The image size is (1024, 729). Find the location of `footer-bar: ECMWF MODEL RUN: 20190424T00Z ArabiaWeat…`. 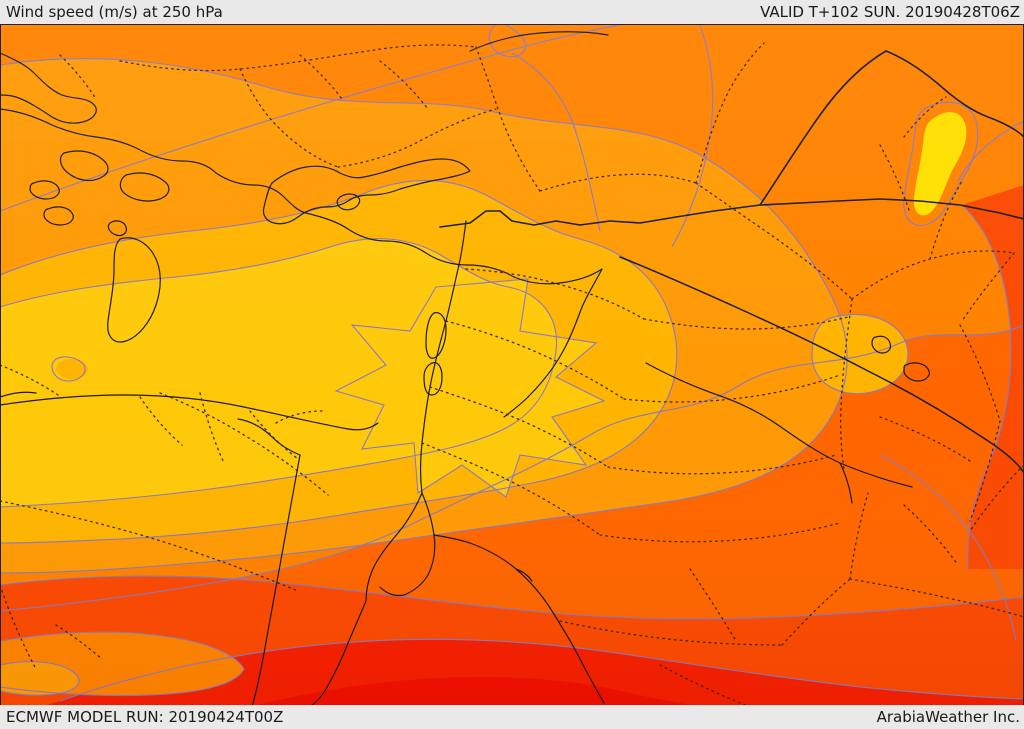

footer-bar: ECMWF MODEL RUN: 20190424T00Z ArabiaWeat… is located at coordinates (512, 717).